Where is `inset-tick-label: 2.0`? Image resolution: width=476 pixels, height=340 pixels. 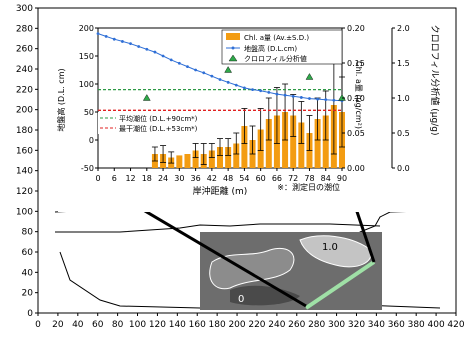 inset-tick-label: 2.0 is located at coordinates (403, 28).